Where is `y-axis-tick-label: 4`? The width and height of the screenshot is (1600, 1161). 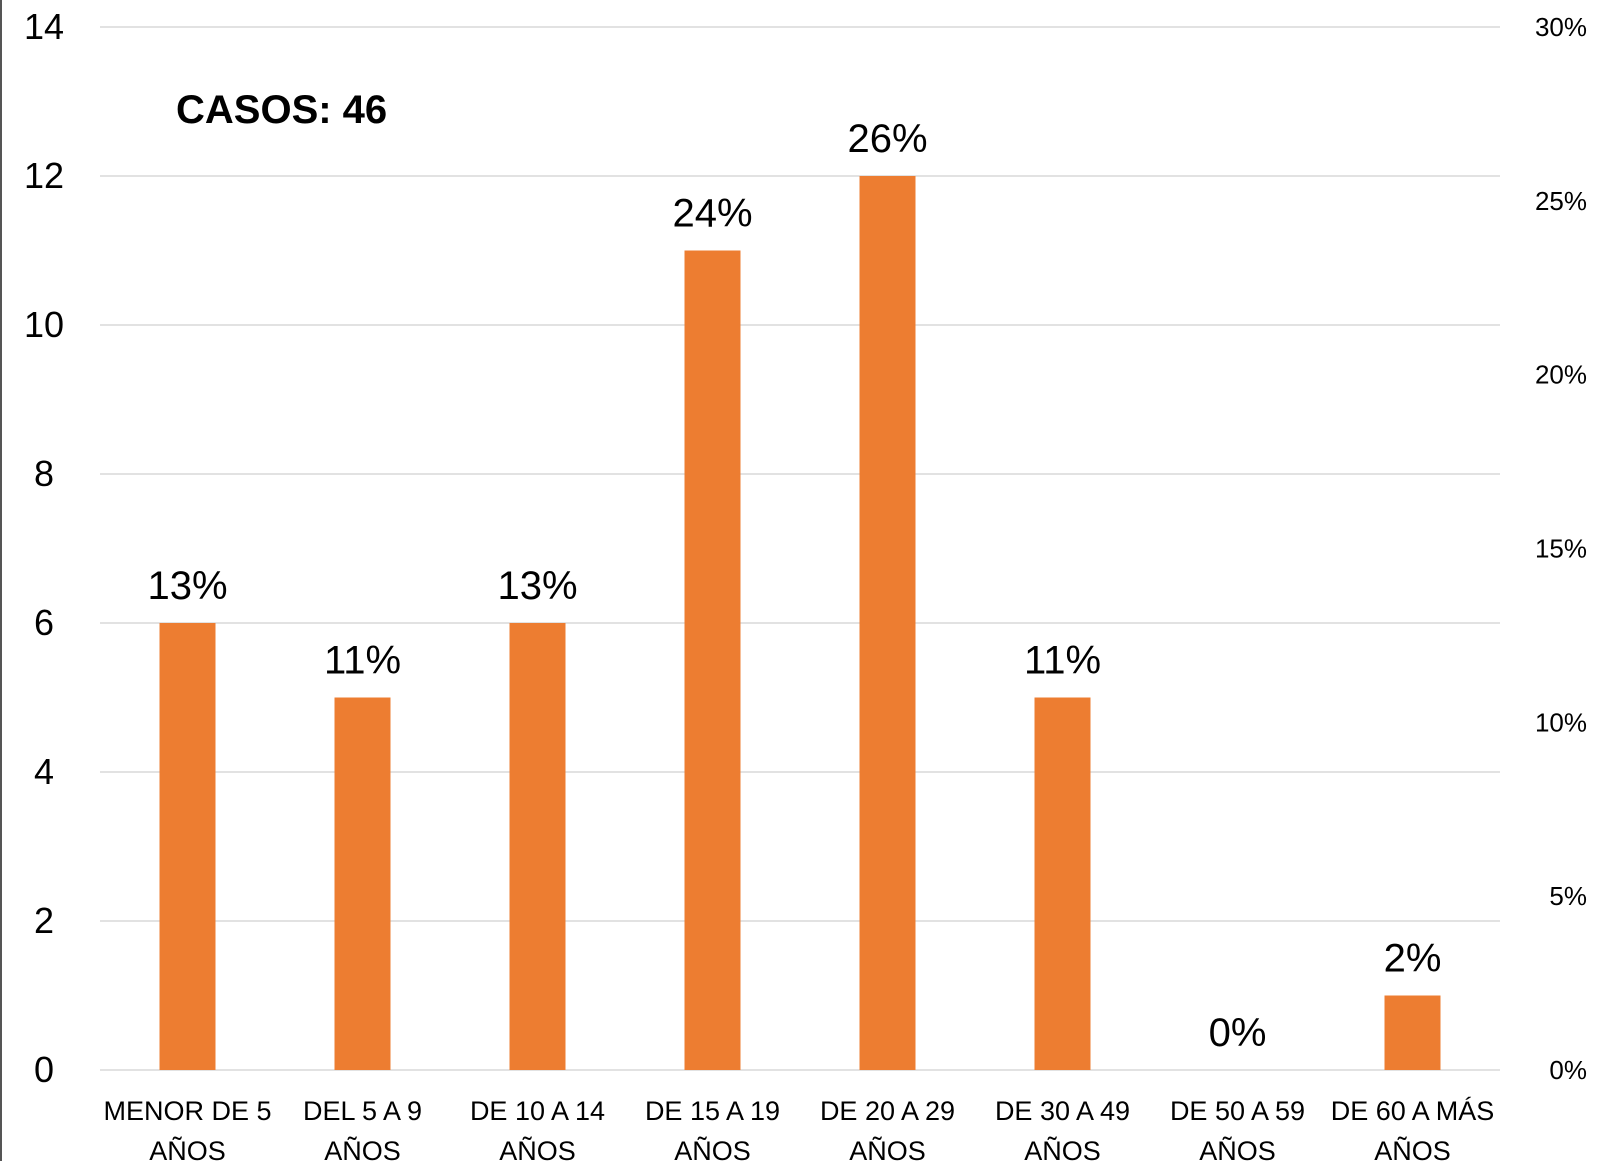 y-axis-tick-label: 4 is located at coordinates (44, 771).